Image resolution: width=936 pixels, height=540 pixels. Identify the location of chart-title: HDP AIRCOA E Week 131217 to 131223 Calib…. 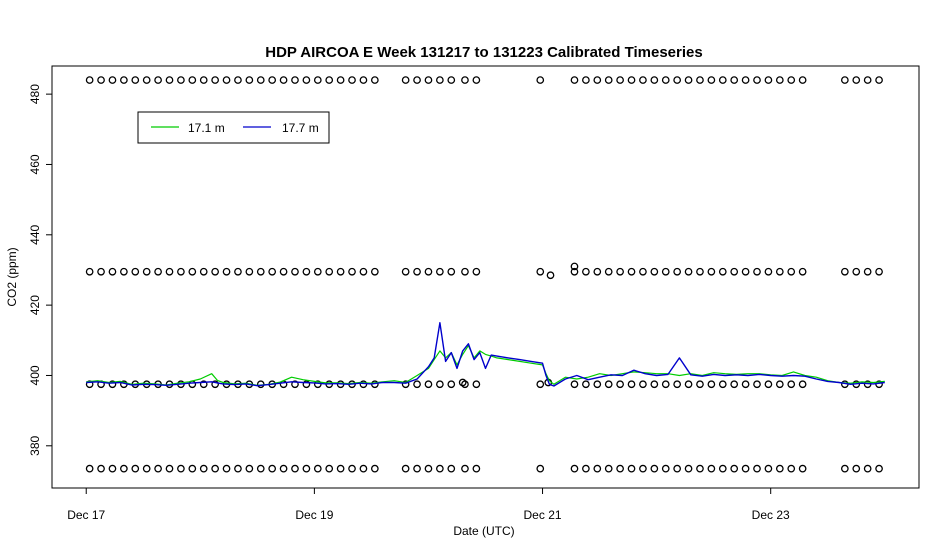
(483, 52).